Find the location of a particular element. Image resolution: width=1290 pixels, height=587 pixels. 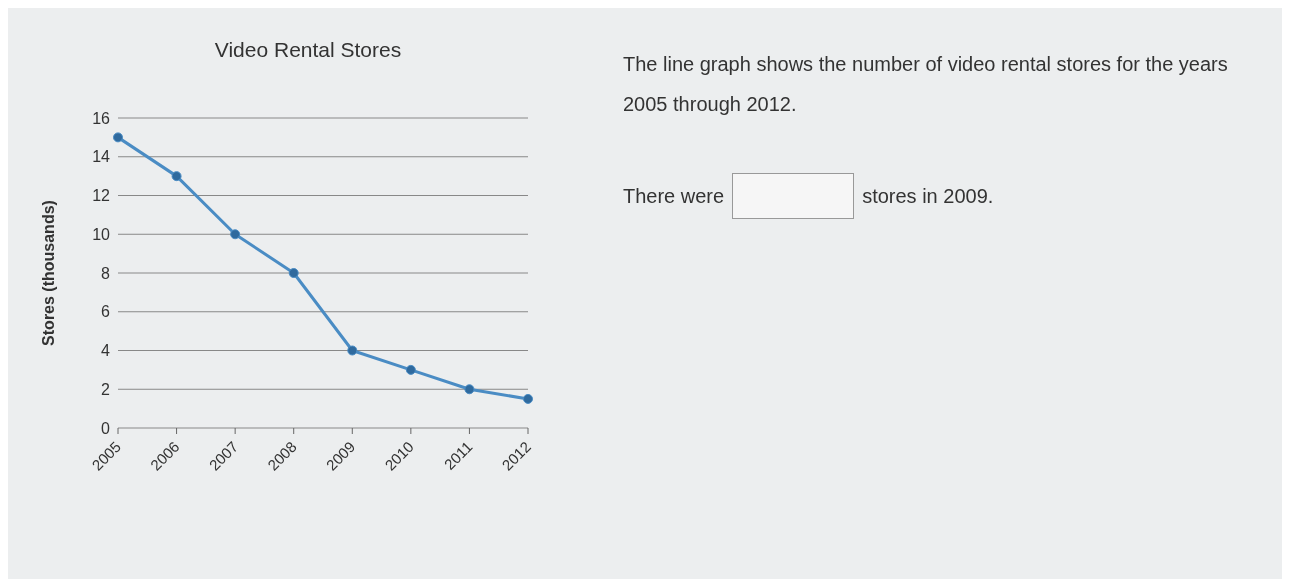

y-tick-label: 4 is located at coordinates (106, 351).